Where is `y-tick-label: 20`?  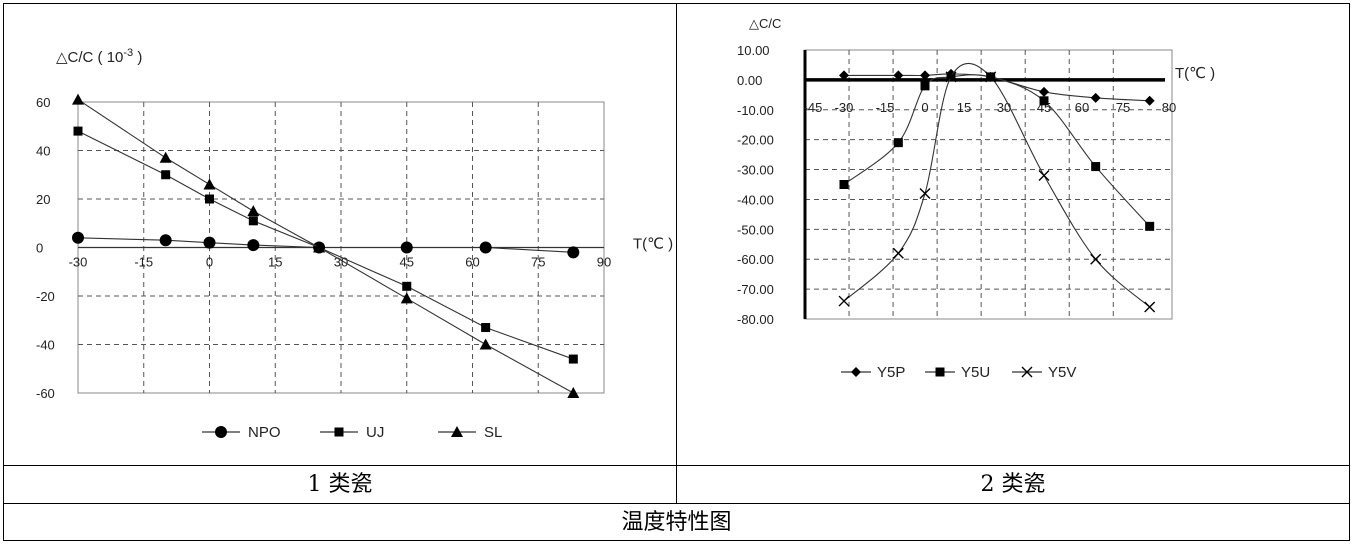 y-tick-label: 20 is located at coordinates (43, 199).